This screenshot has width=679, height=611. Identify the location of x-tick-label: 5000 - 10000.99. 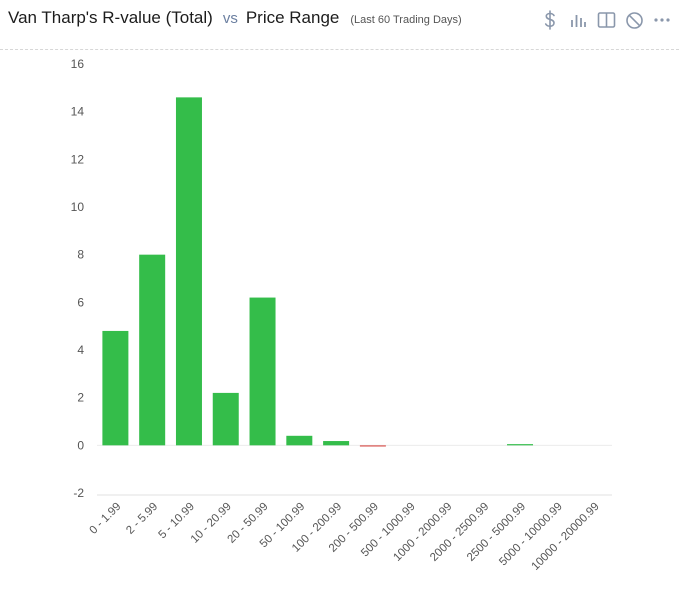
(531, 535).